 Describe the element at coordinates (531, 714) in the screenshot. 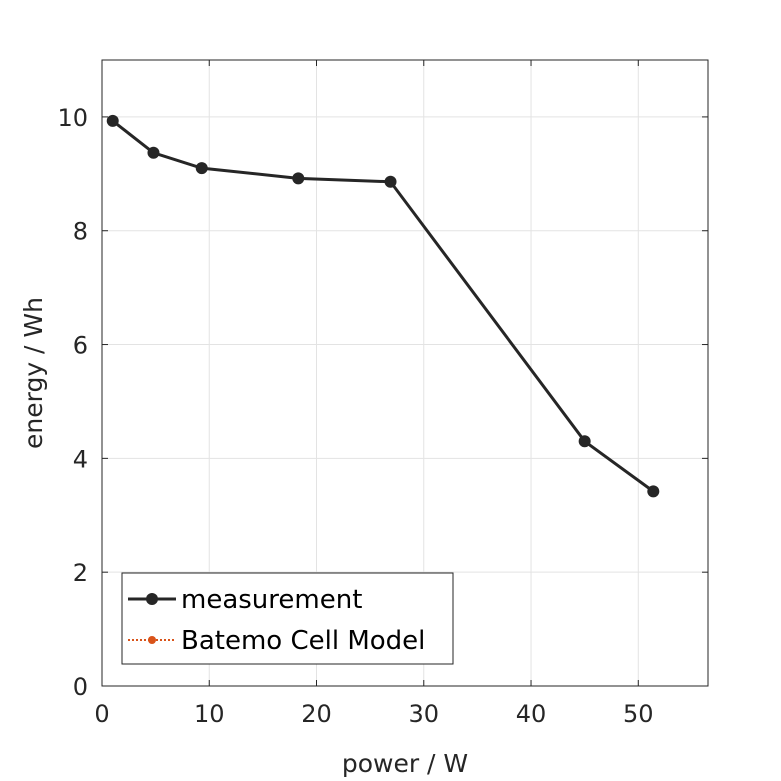

I see `x-tick-label: 40` at that location.